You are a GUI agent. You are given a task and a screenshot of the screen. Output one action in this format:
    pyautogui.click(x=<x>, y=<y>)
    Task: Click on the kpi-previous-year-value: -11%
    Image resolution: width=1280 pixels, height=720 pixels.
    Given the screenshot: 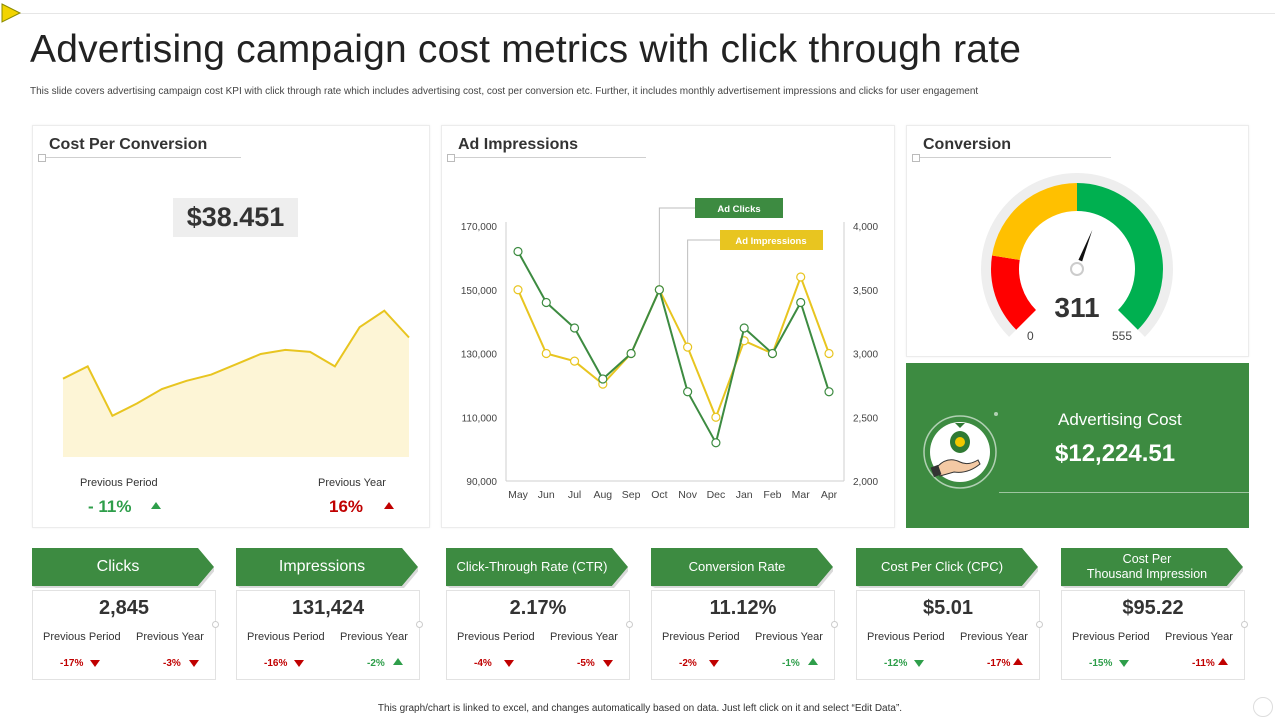 What is the action you would take?
    pyautogui.click(x=1203, y=663)
    